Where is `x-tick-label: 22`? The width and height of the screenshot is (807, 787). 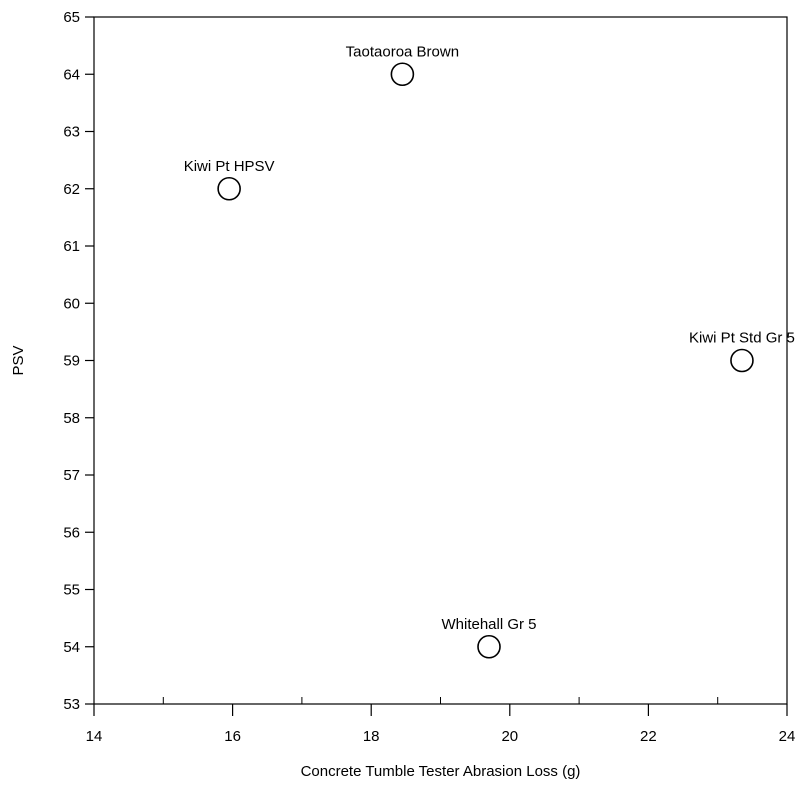 x-tick-label: 22 is located at coordinates (648, 736).